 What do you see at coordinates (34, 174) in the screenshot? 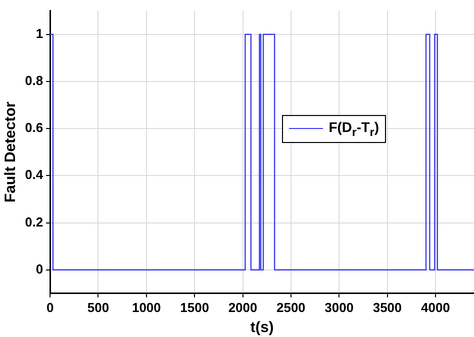
I see `y-tick-label: 0.4` at bounding box center [34, 174].